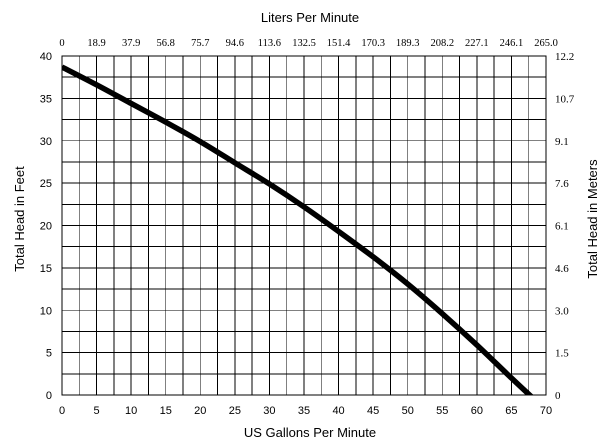 This screenshot has height=440, width=603. I want to click on top-tick-label: 94.6, so click(235, 43).